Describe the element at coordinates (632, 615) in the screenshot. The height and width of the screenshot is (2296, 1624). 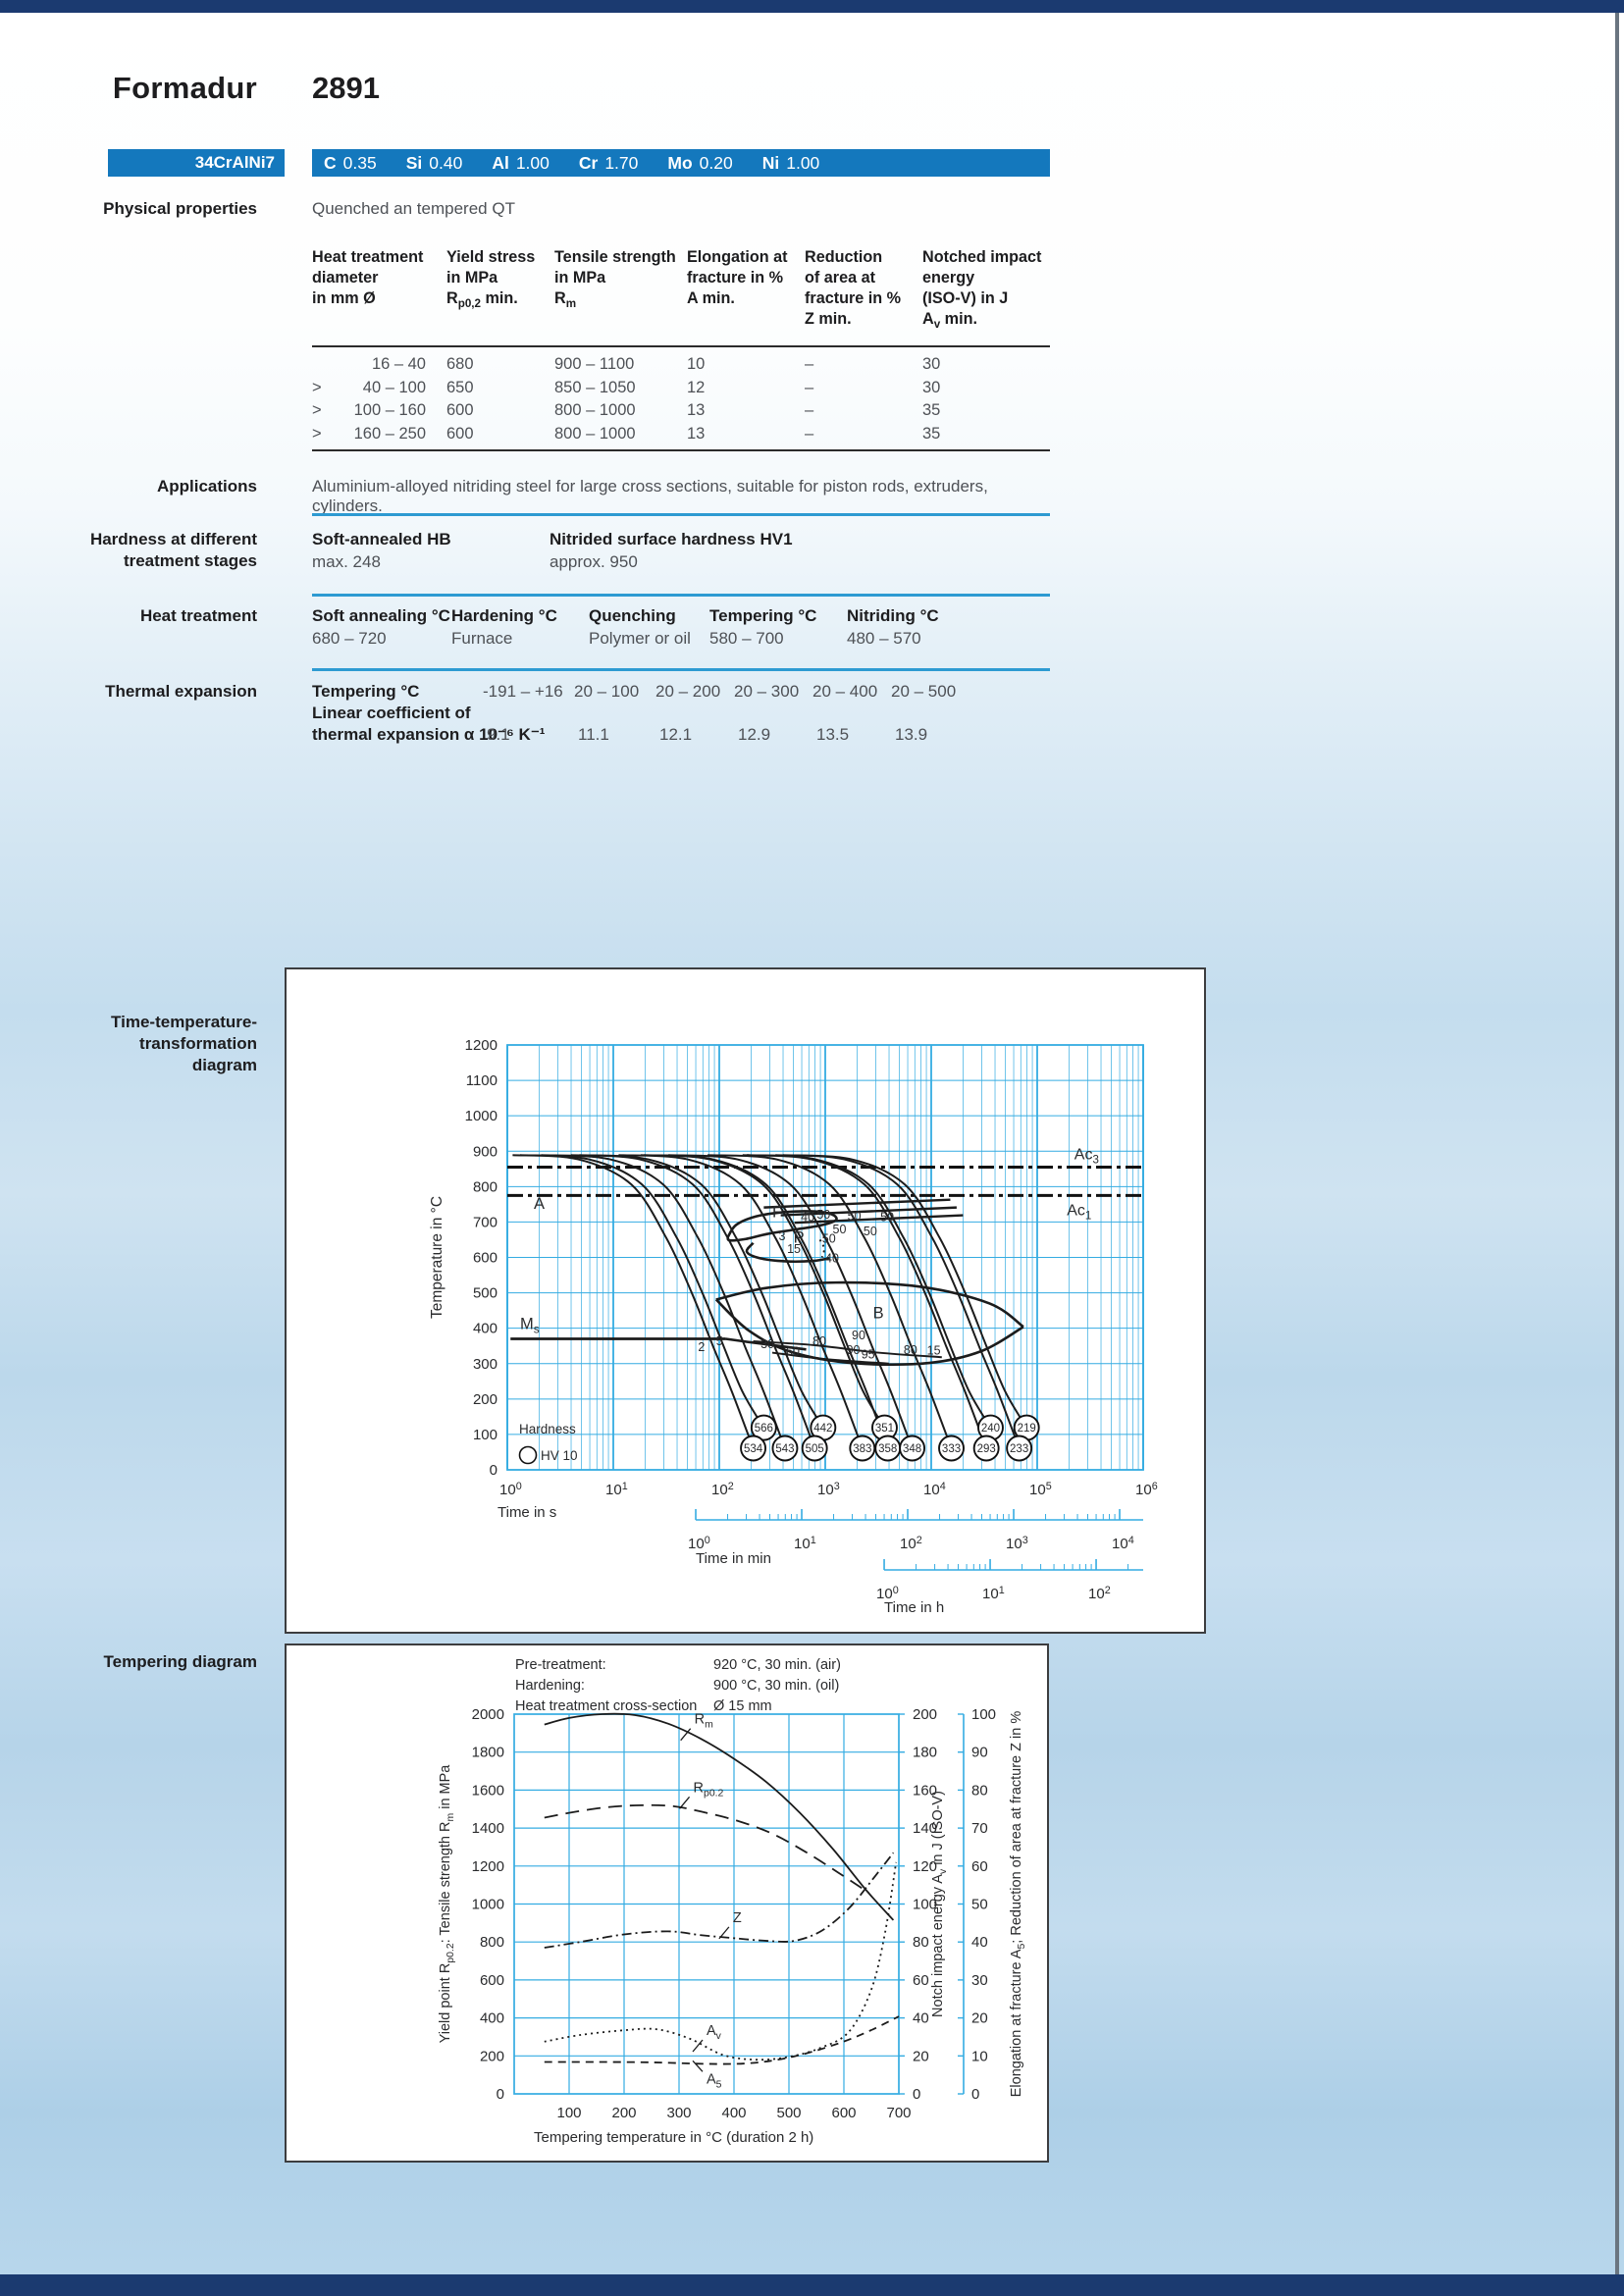
I see `column-title: Quenching` at that location.